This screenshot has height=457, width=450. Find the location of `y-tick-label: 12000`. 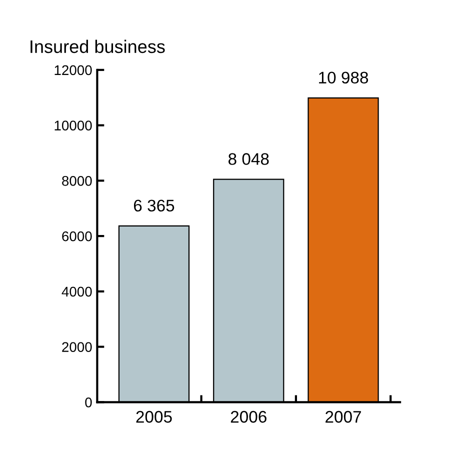

y-tick-label: 12000 is located at coordinates (73, 70).